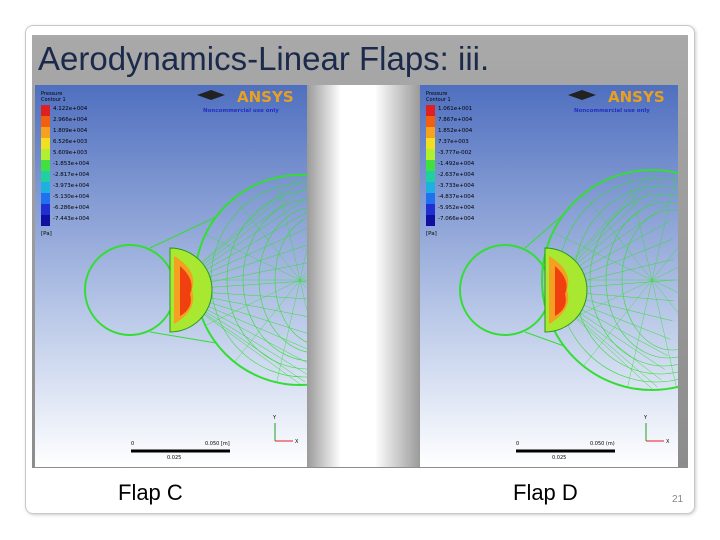  What do you see at coordinates (70, 153) in the screenshot?
I see `legend-label: 5.609e+003` at bounding box center [70, 153].